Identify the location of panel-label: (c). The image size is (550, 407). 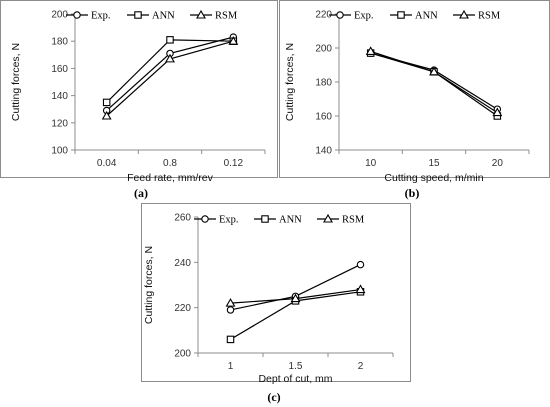
(273, 397).